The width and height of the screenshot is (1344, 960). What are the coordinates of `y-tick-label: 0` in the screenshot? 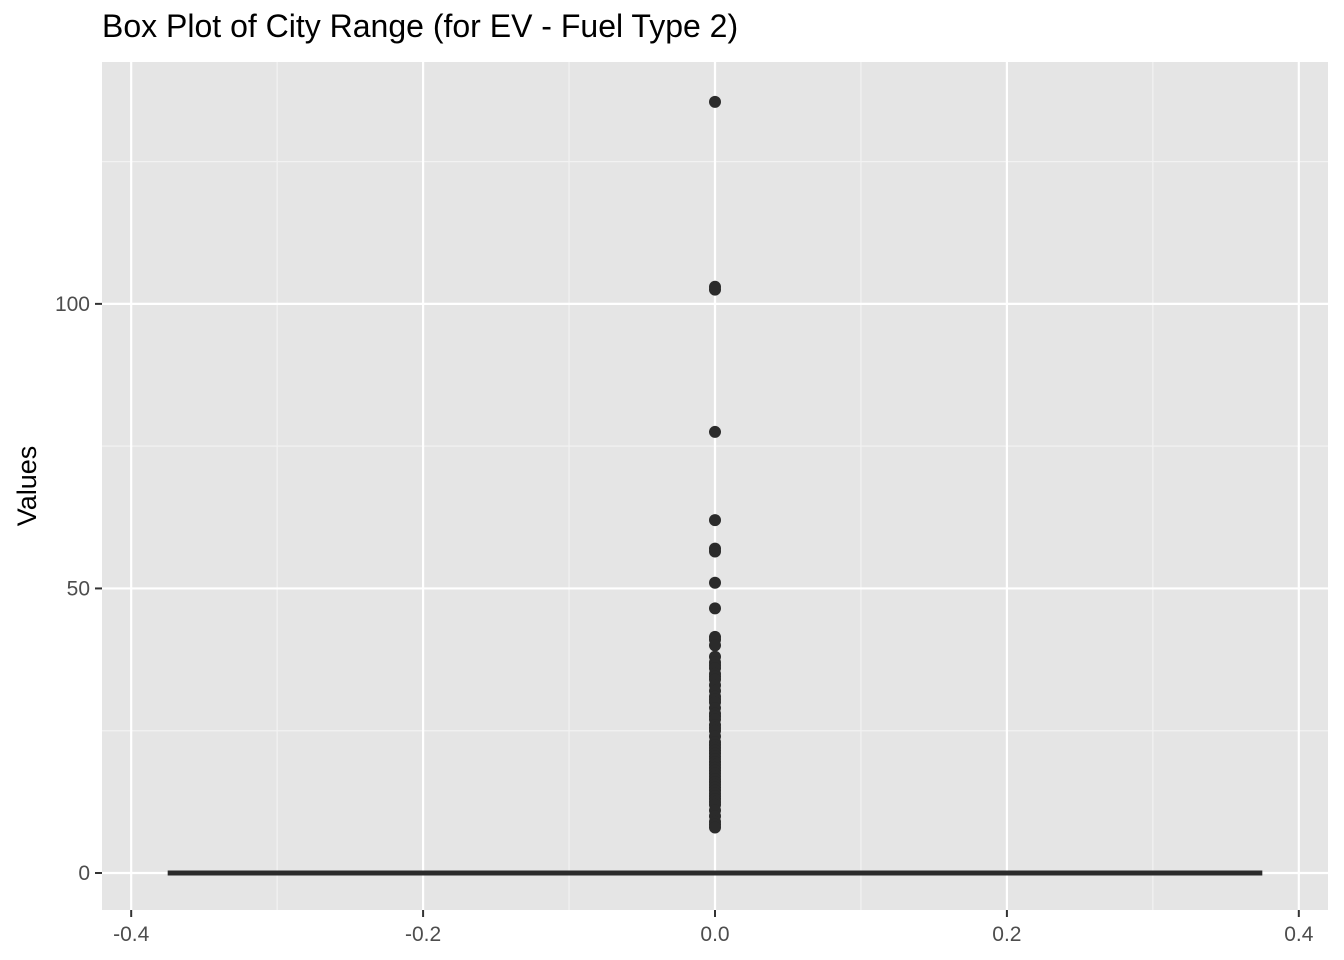 It's located at (84, 873).